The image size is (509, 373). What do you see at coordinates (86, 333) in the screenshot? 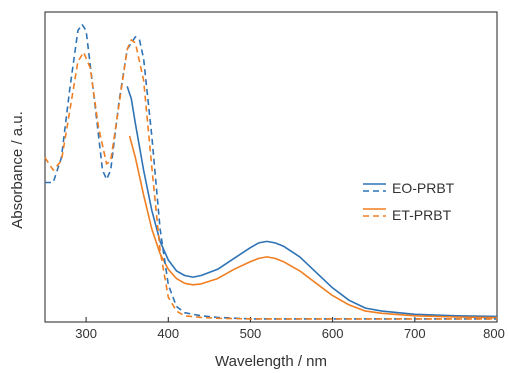
I see `x-tick-label: 300` at bounding box center [86, 333].